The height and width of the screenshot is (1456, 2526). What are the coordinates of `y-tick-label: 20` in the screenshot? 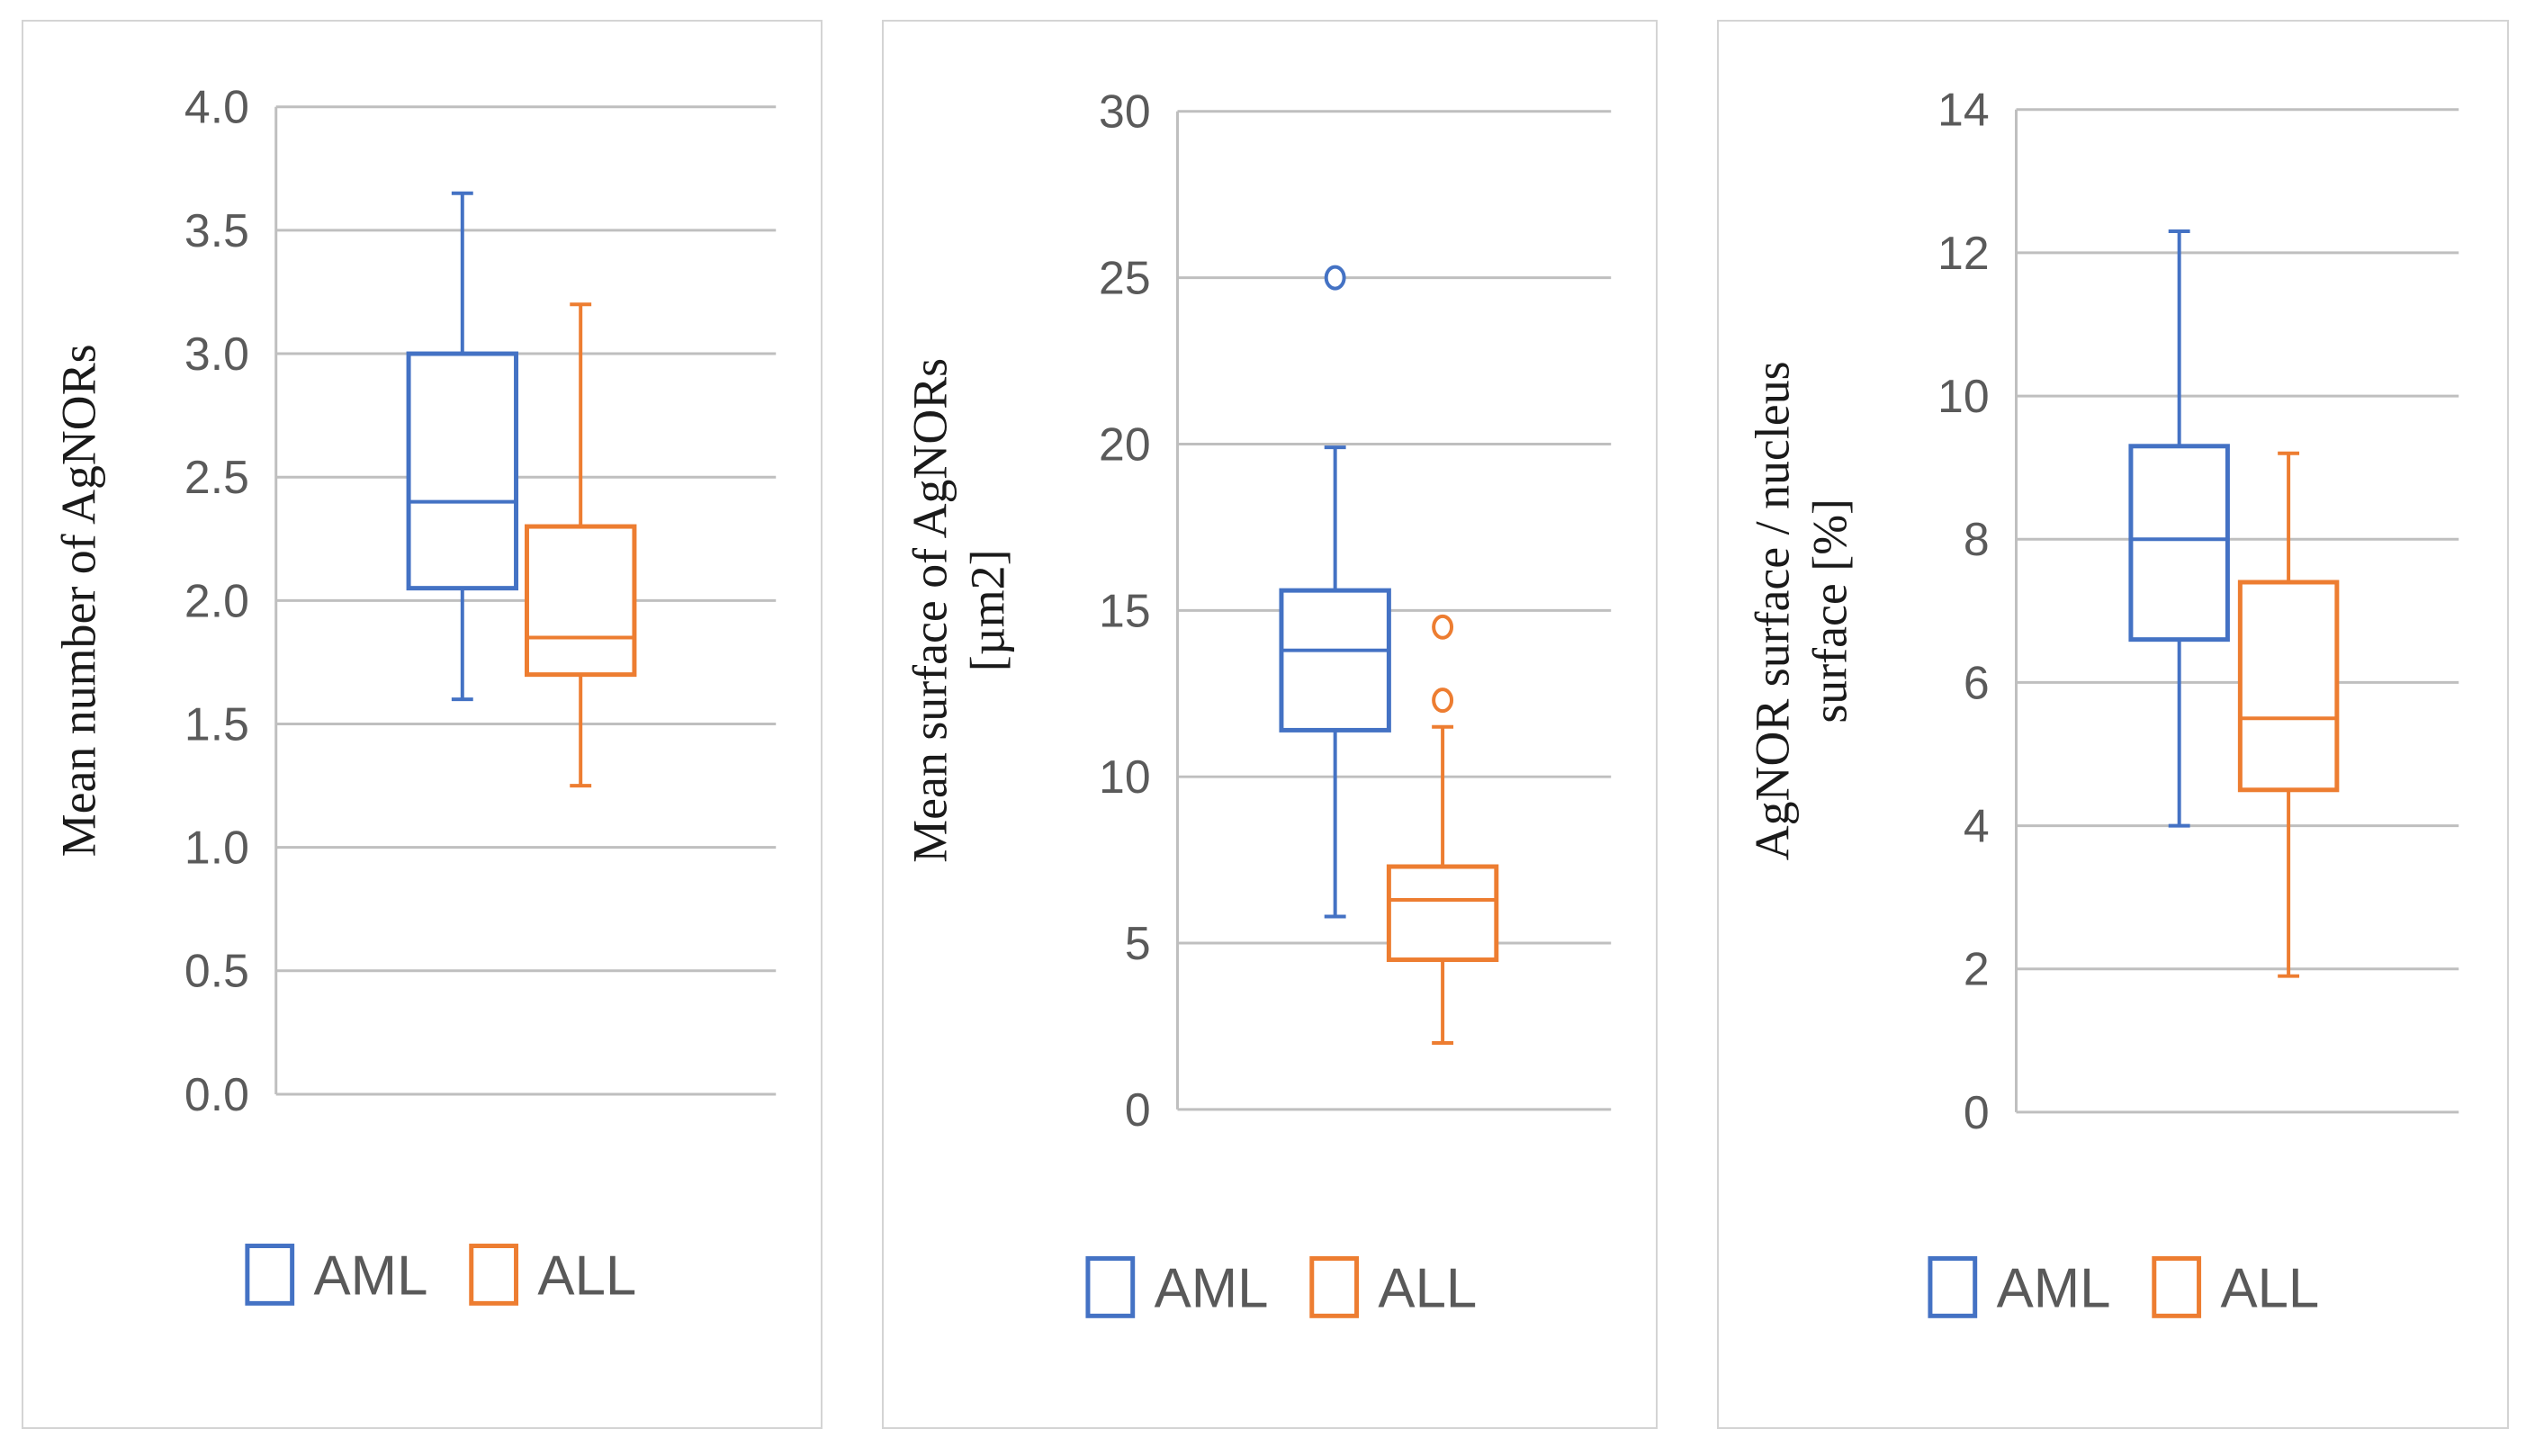 It's located at (1125, 444).